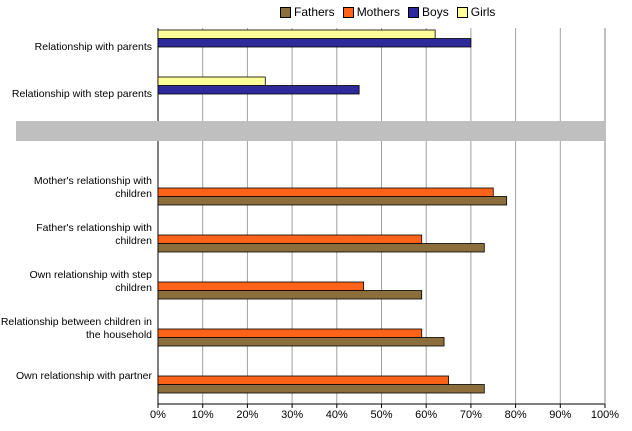 Image resolution: width=632 pixels, height=431 pixels. I want to click on y-tick-label: Own relationship with partner, so click(84, 375).